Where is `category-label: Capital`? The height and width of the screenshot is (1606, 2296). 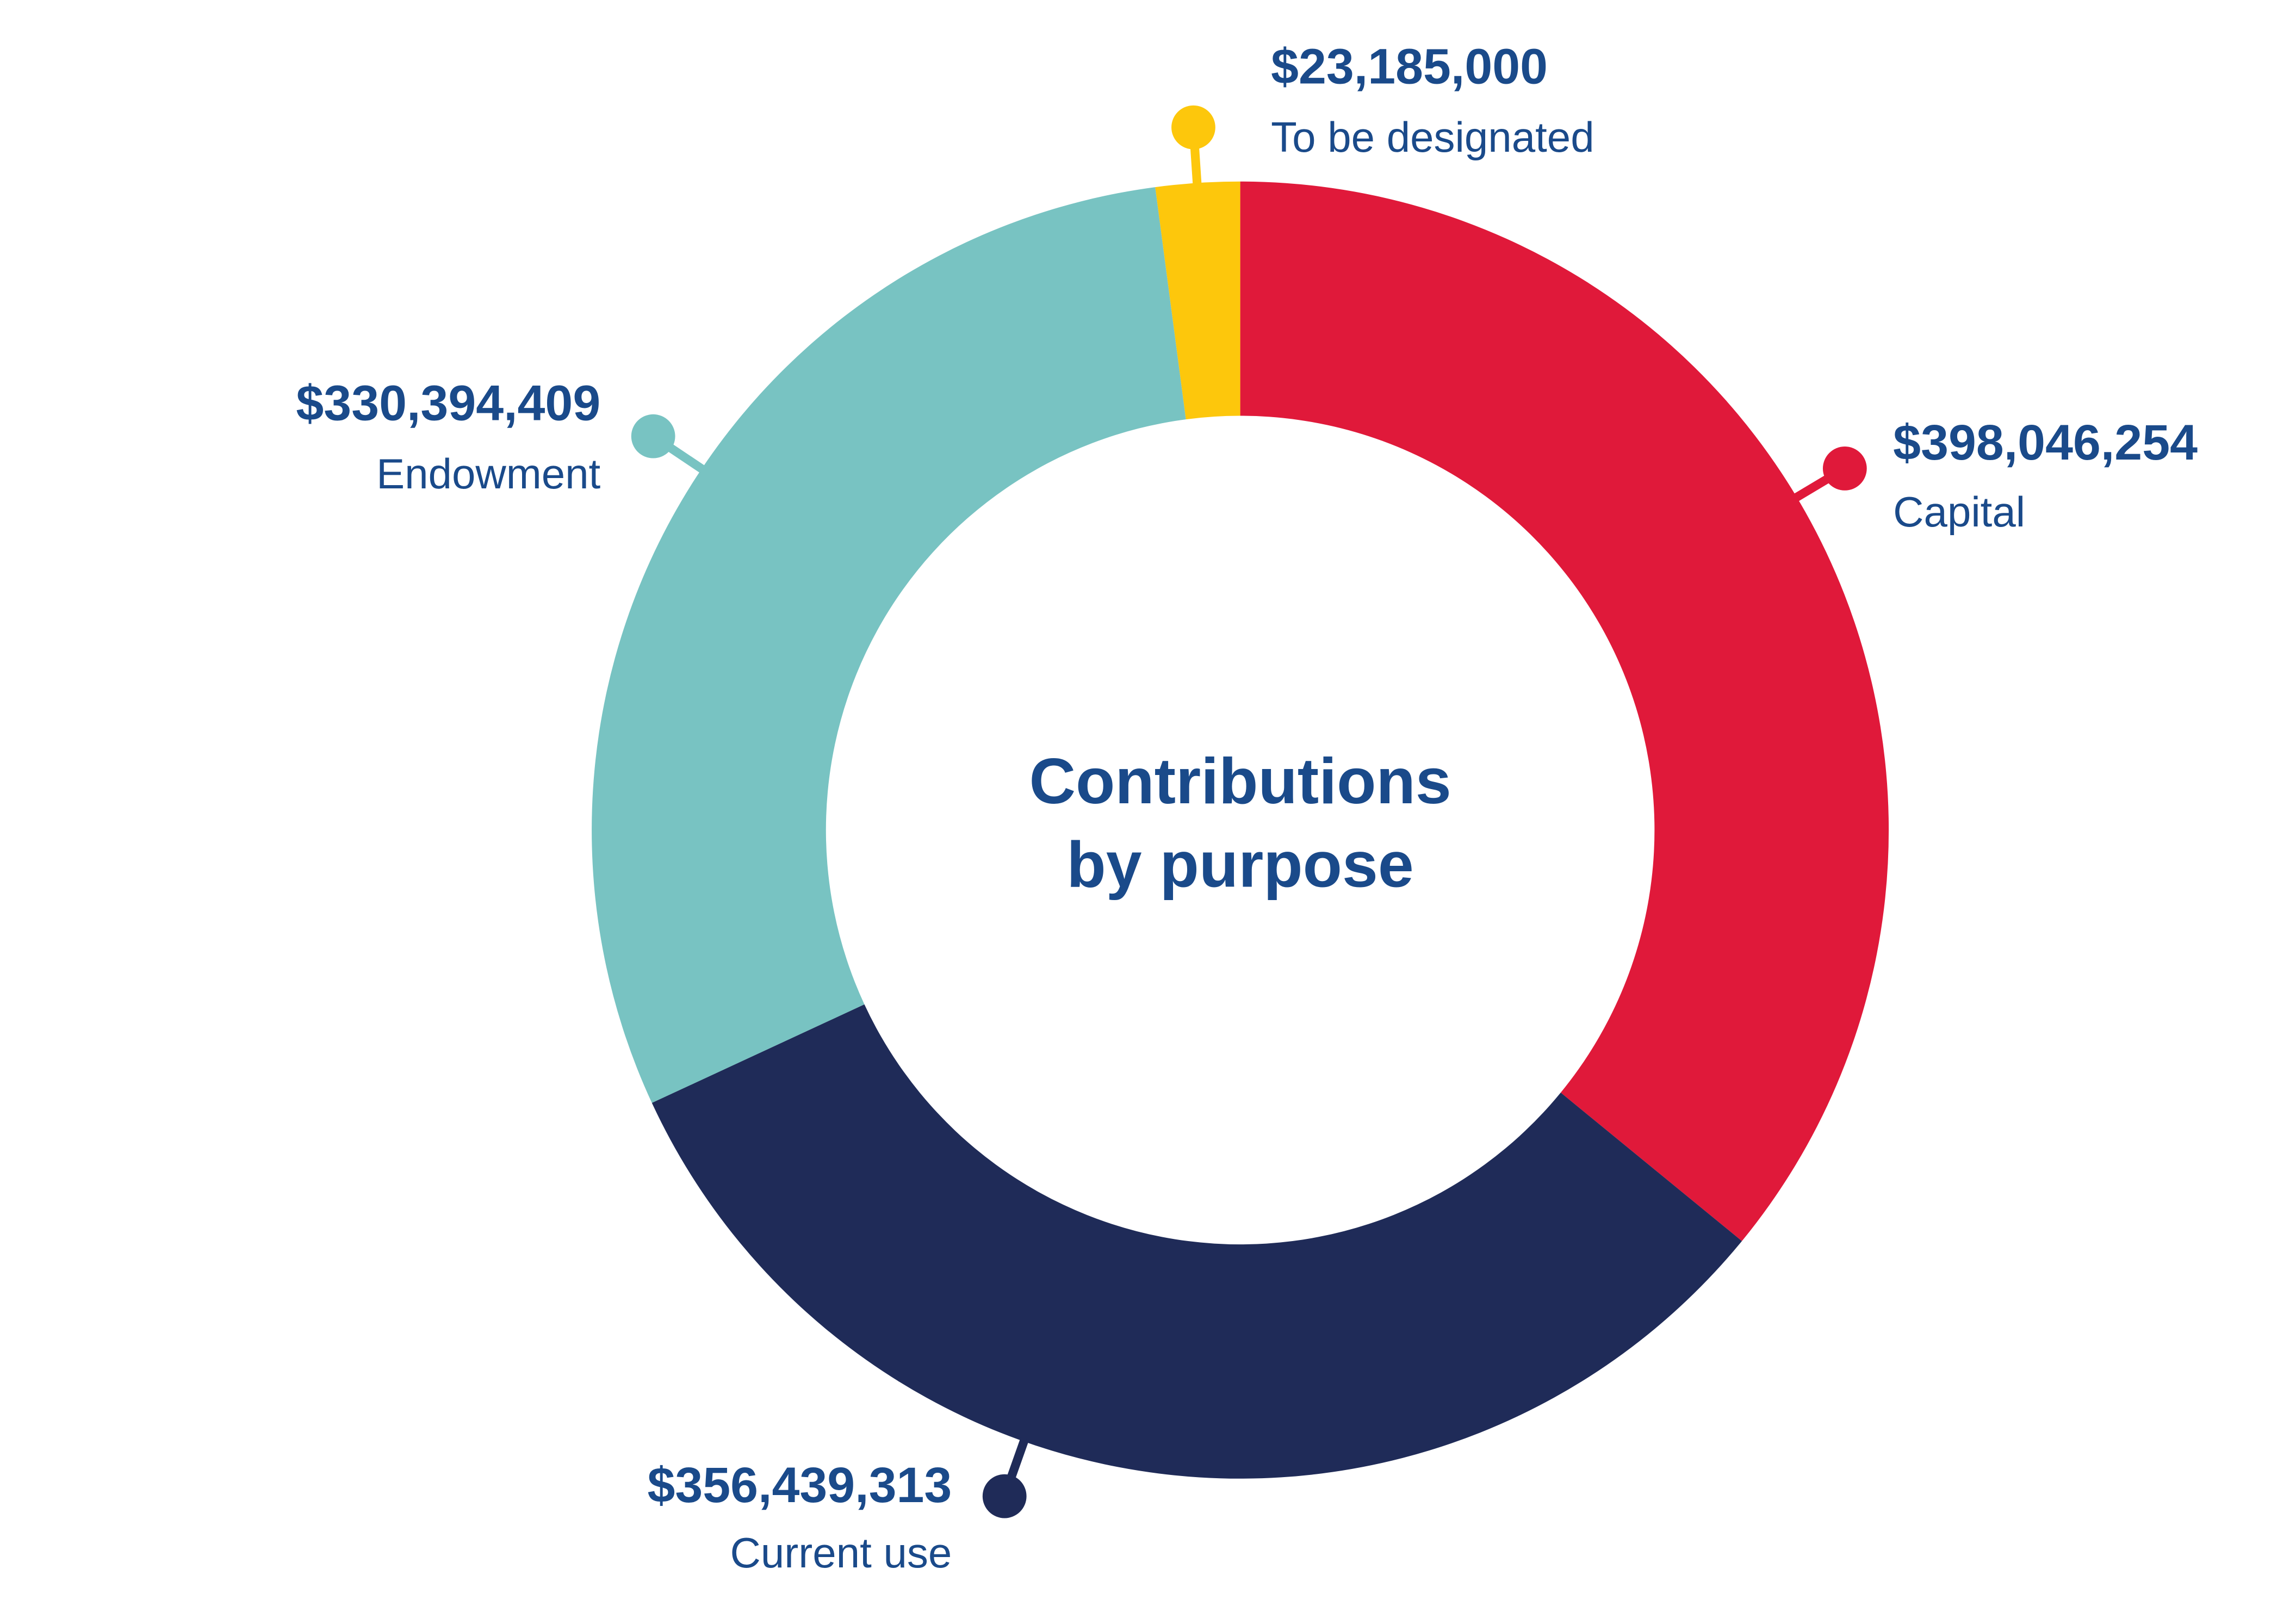
category-label: Capital is located at coordinates (1959, 512).